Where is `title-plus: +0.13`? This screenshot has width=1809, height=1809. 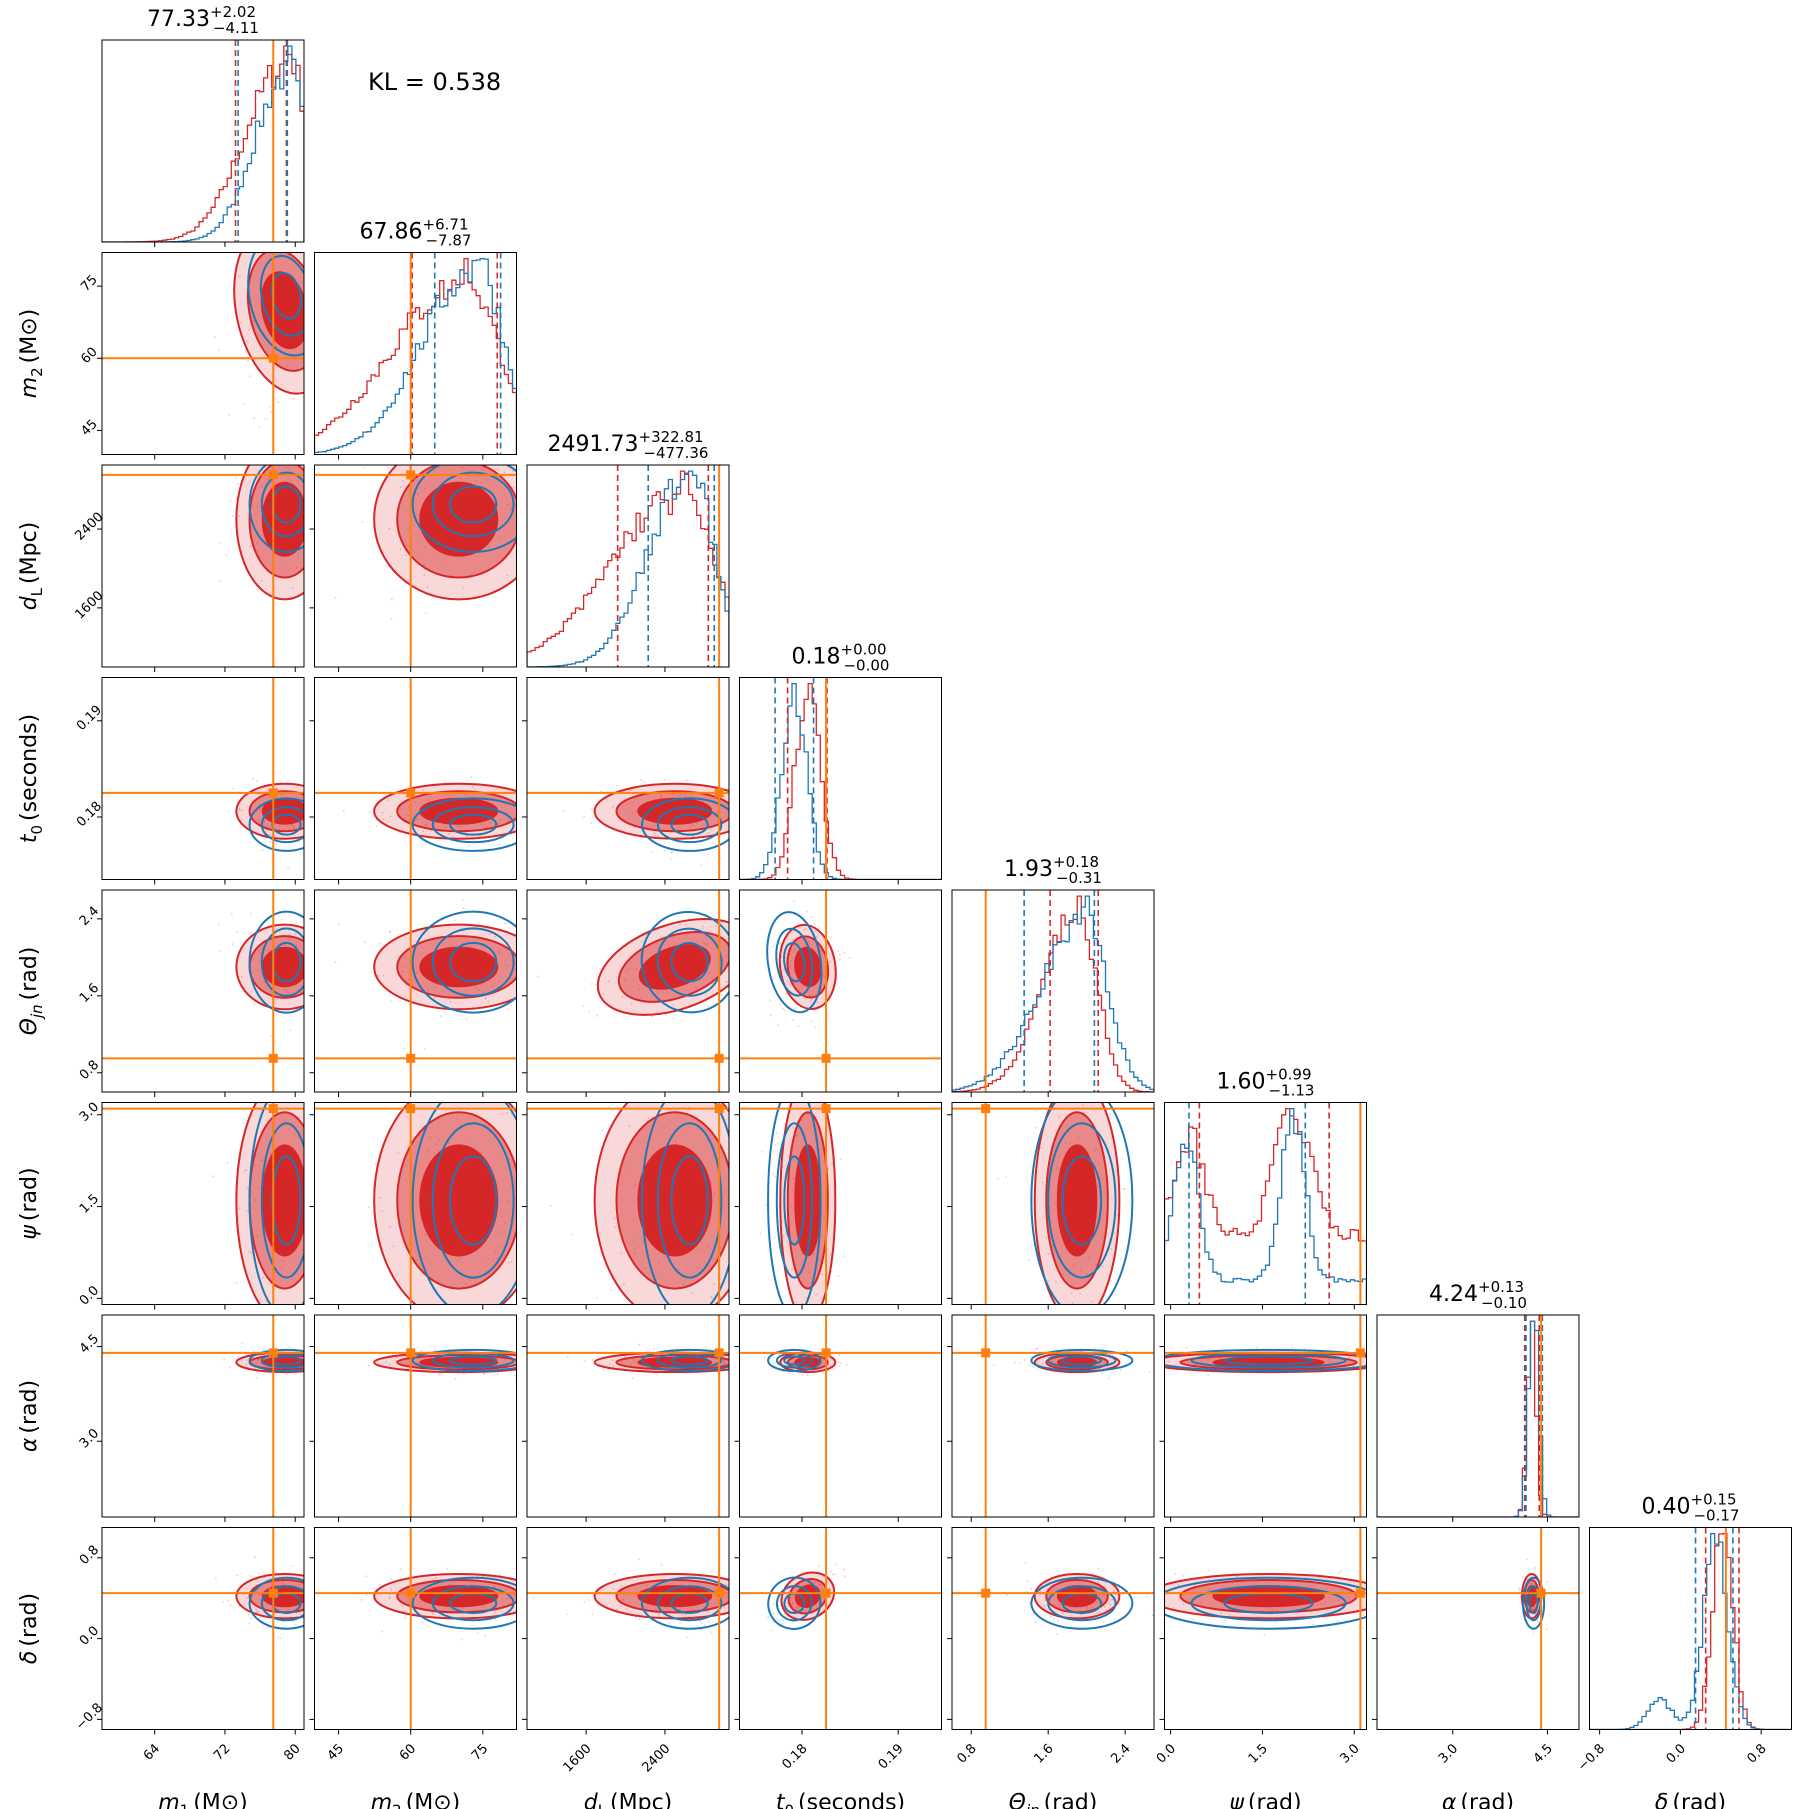 title-plus: +0.13 is located at coordinates (1501, 1287).